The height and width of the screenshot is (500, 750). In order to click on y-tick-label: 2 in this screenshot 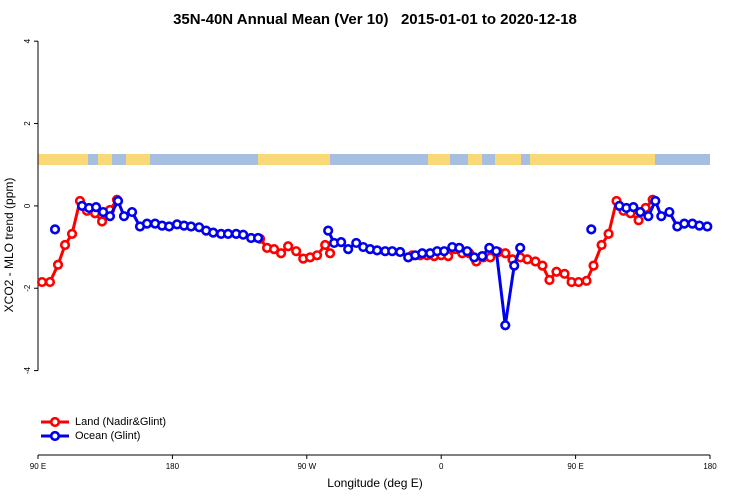, I will do `click(27, 123)`.